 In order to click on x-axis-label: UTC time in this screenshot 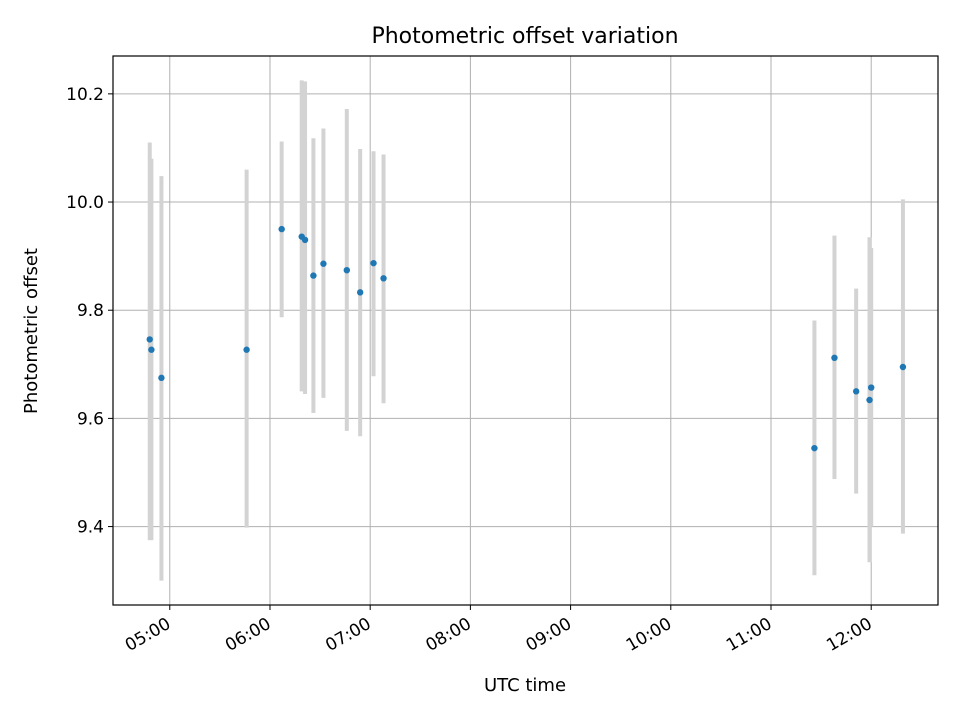, I will do `click(525, 685)`.